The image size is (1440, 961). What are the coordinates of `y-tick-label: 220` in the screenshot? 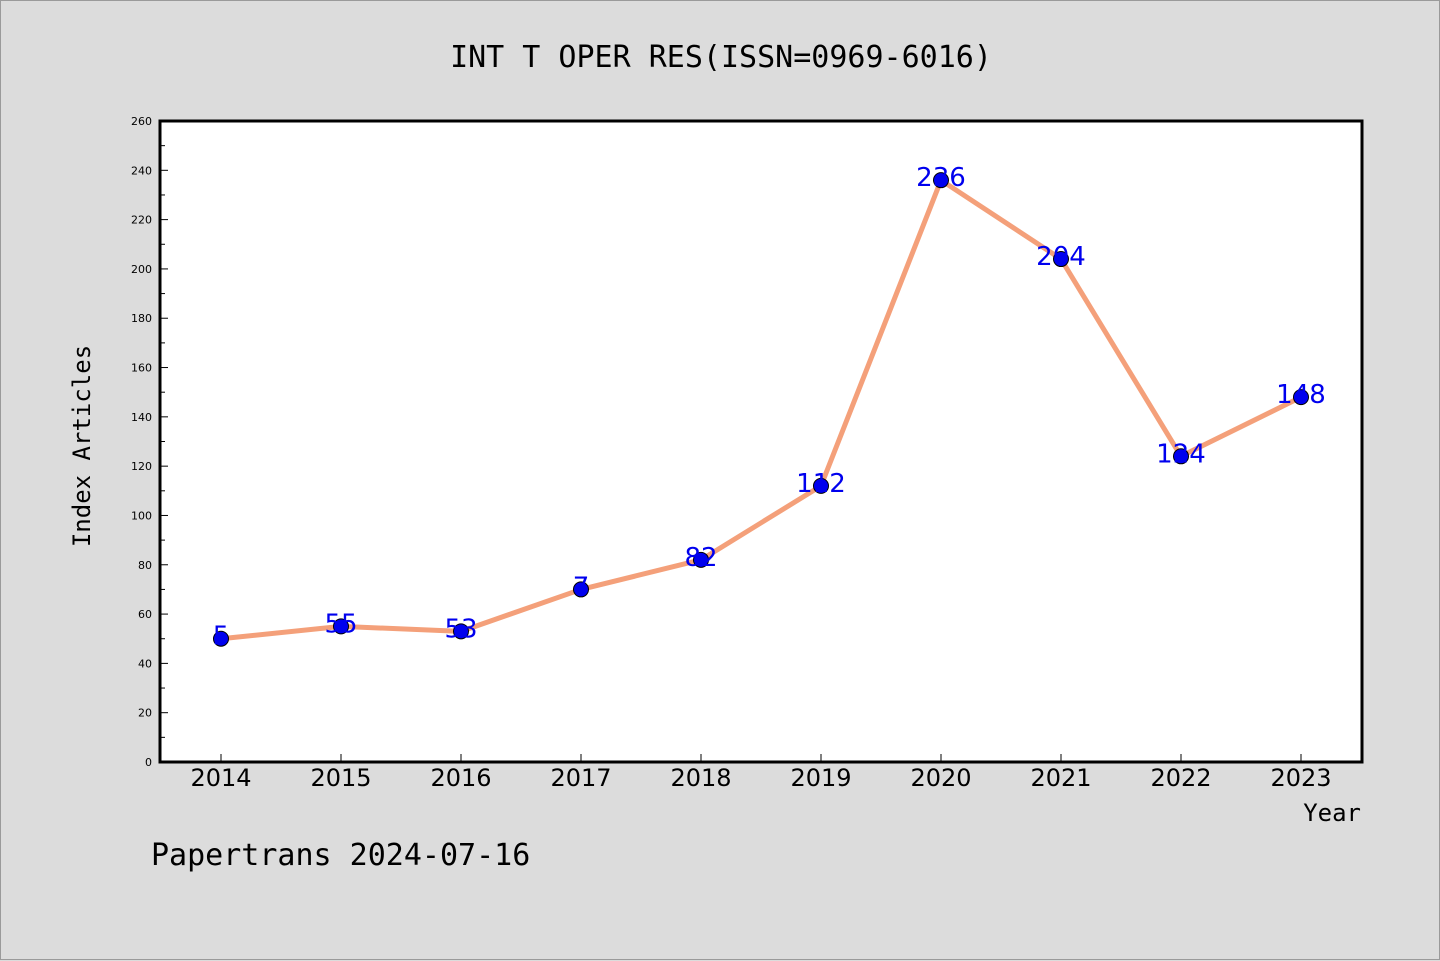 It's located at (141, 220).